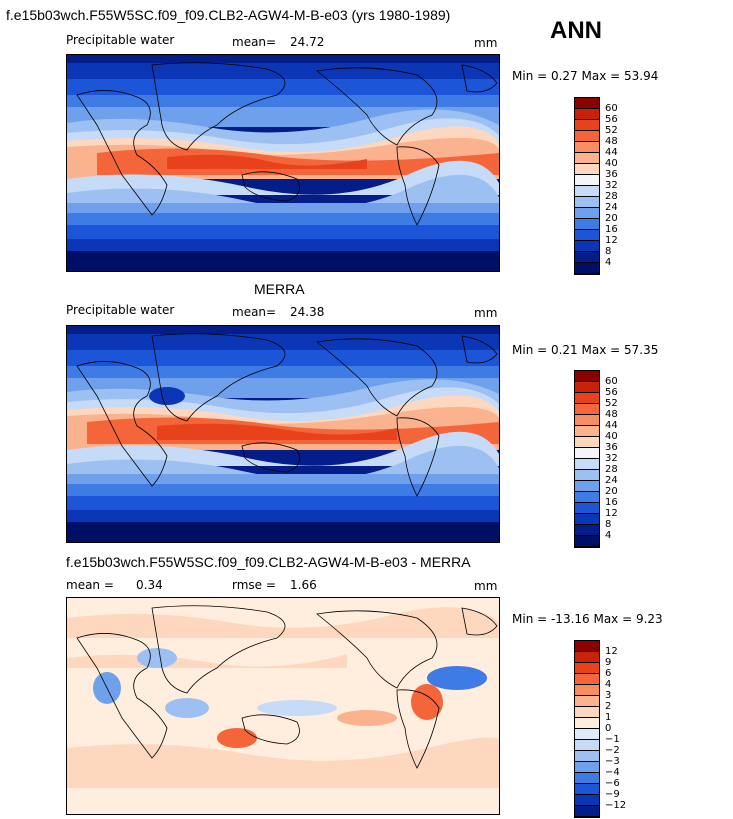 The image size is (733, 819). What do you see at coordinates (486, 43) in the screenshot?
I see `panel1-units: mm` at bounding box center [486, 43].